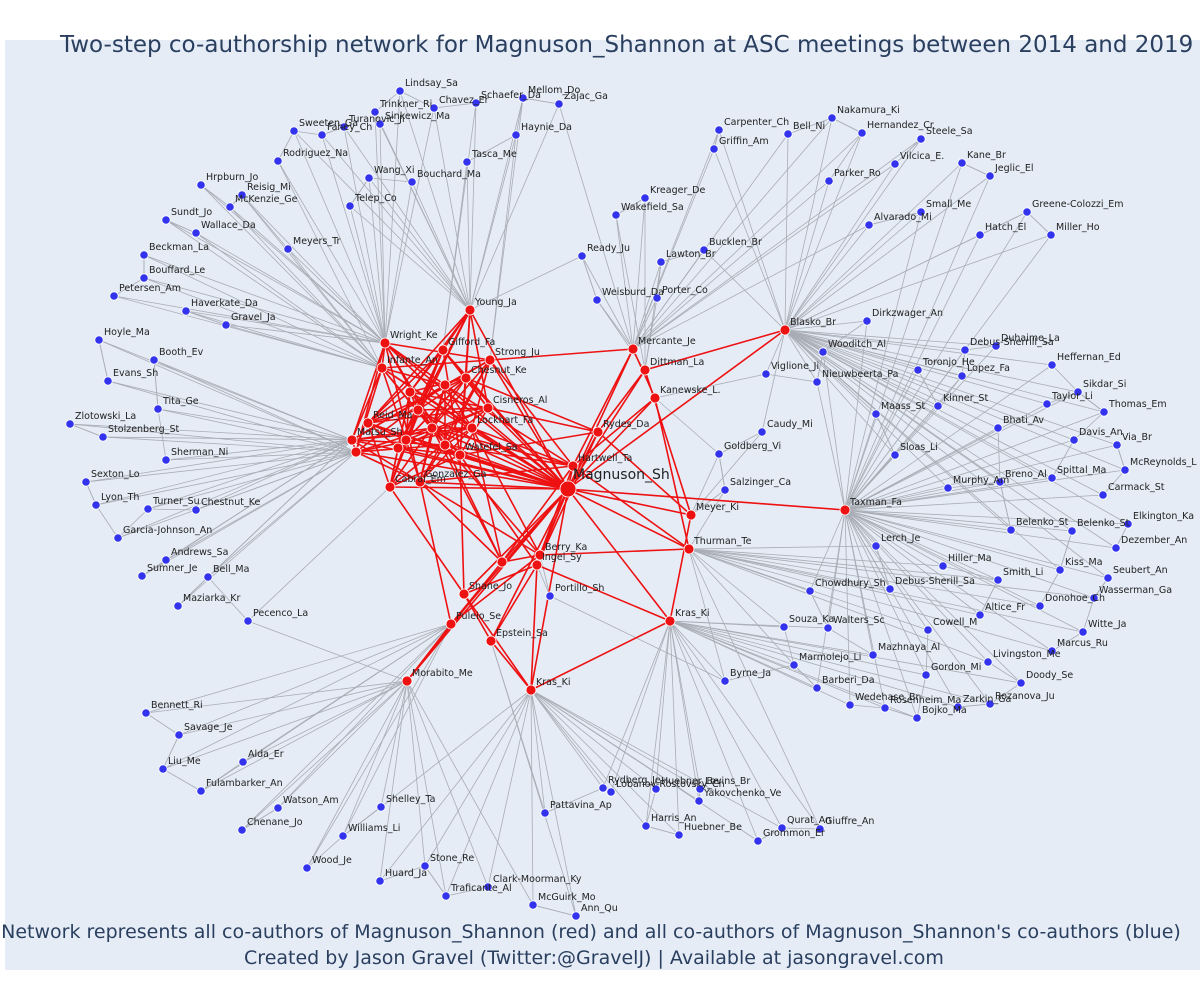 The width and height of the screenshot is (1200, 1000). Describe the element at coordinates (998, 580) in the screenshot. I see `node-Smith_Li` at that location.